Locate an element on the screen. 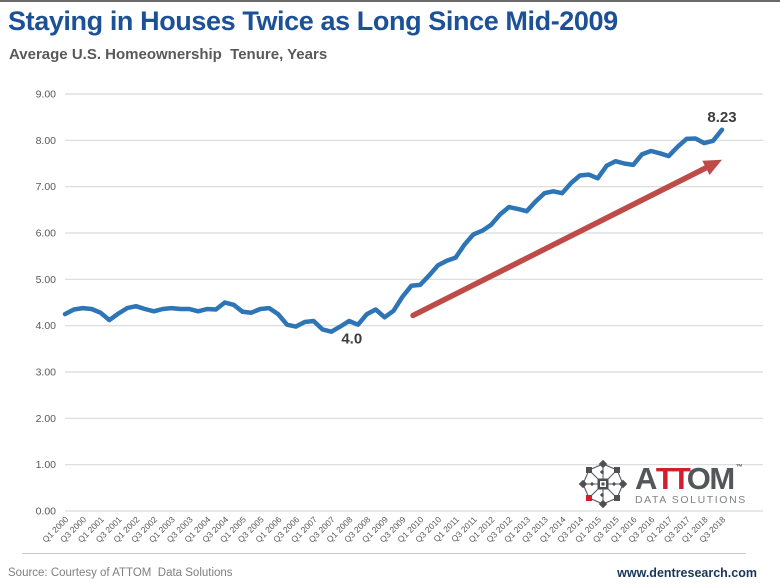  website-link: www.dentresearch.com is located at coordinates (687, 573).